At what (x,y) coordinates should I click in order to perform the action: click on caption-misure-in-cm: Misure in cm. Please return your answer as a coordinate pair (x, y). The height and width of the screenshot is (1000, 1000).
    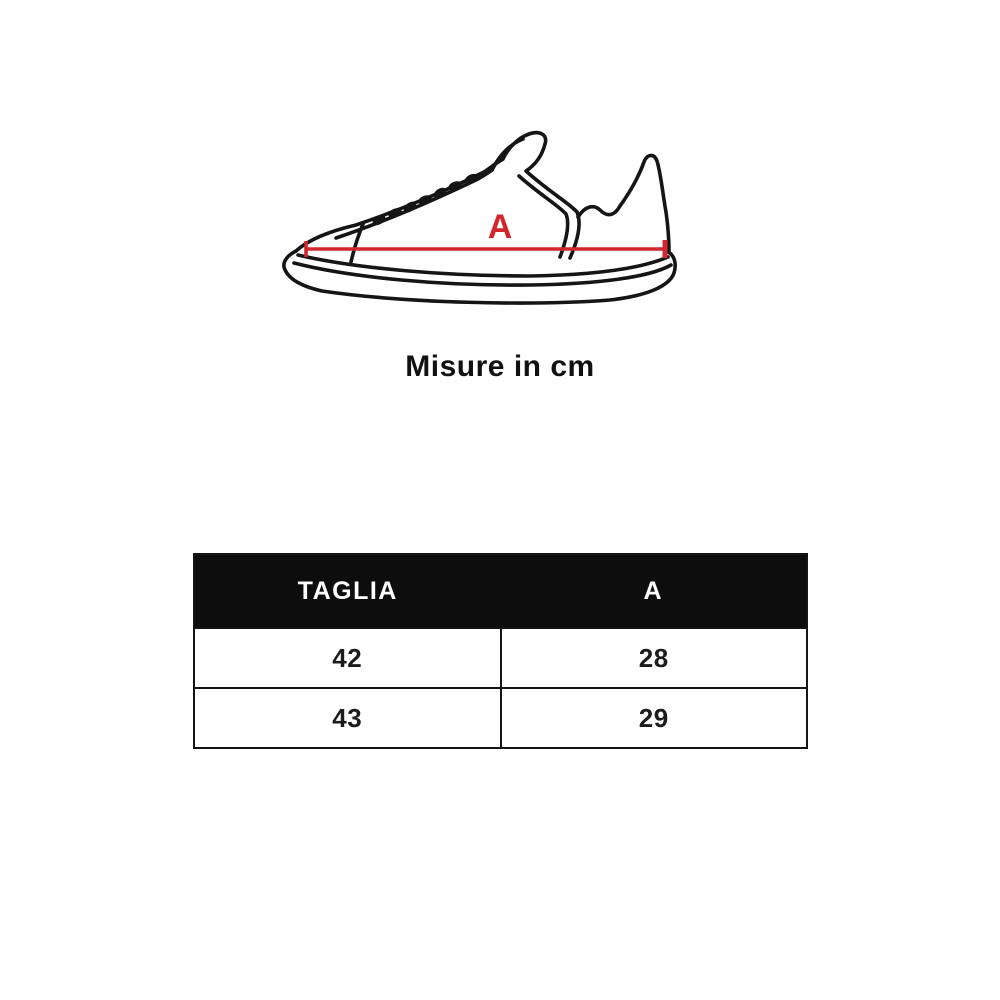
    Looking at the image, I should click on (500, 366).